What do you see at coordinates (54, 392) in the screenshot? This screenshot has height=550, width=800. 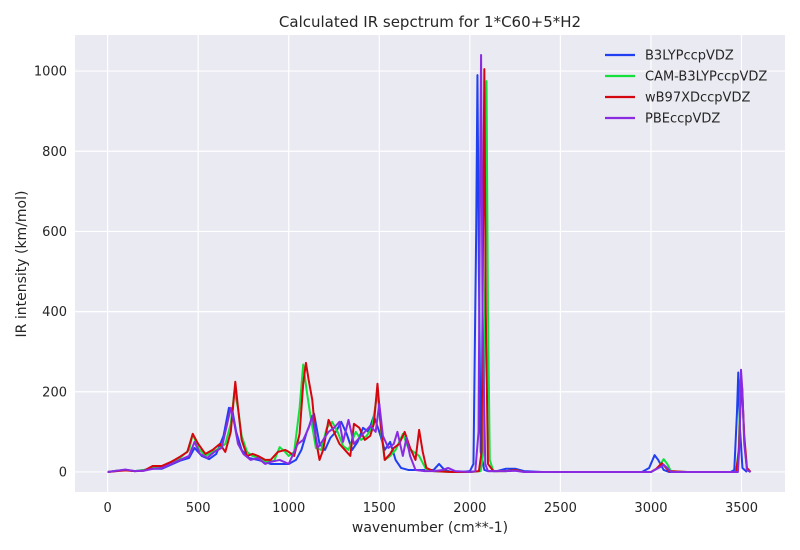 I see `y-tick-label: 200` at bounding box center [54, 392].